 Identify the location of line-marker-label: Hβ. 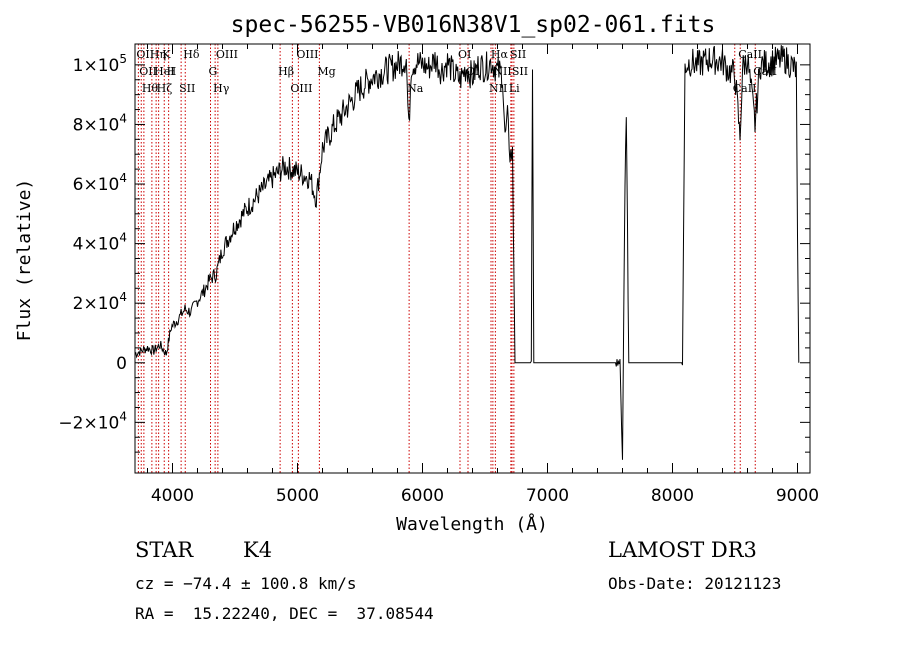
(286, 71).